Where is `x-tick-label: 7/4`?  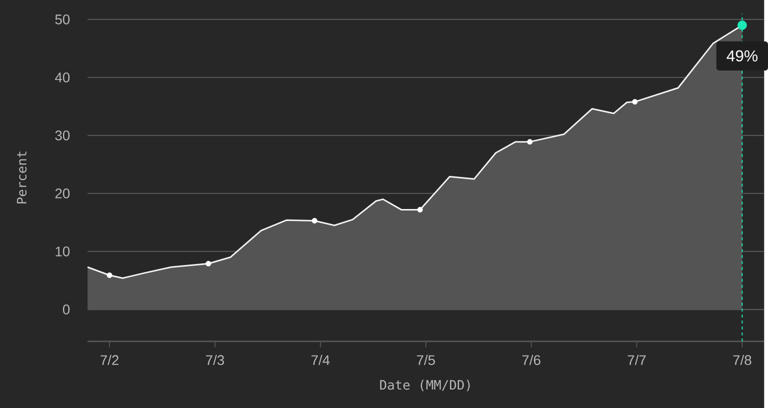 x-tick-label: 7/4 is located at coordinates (320, 360).